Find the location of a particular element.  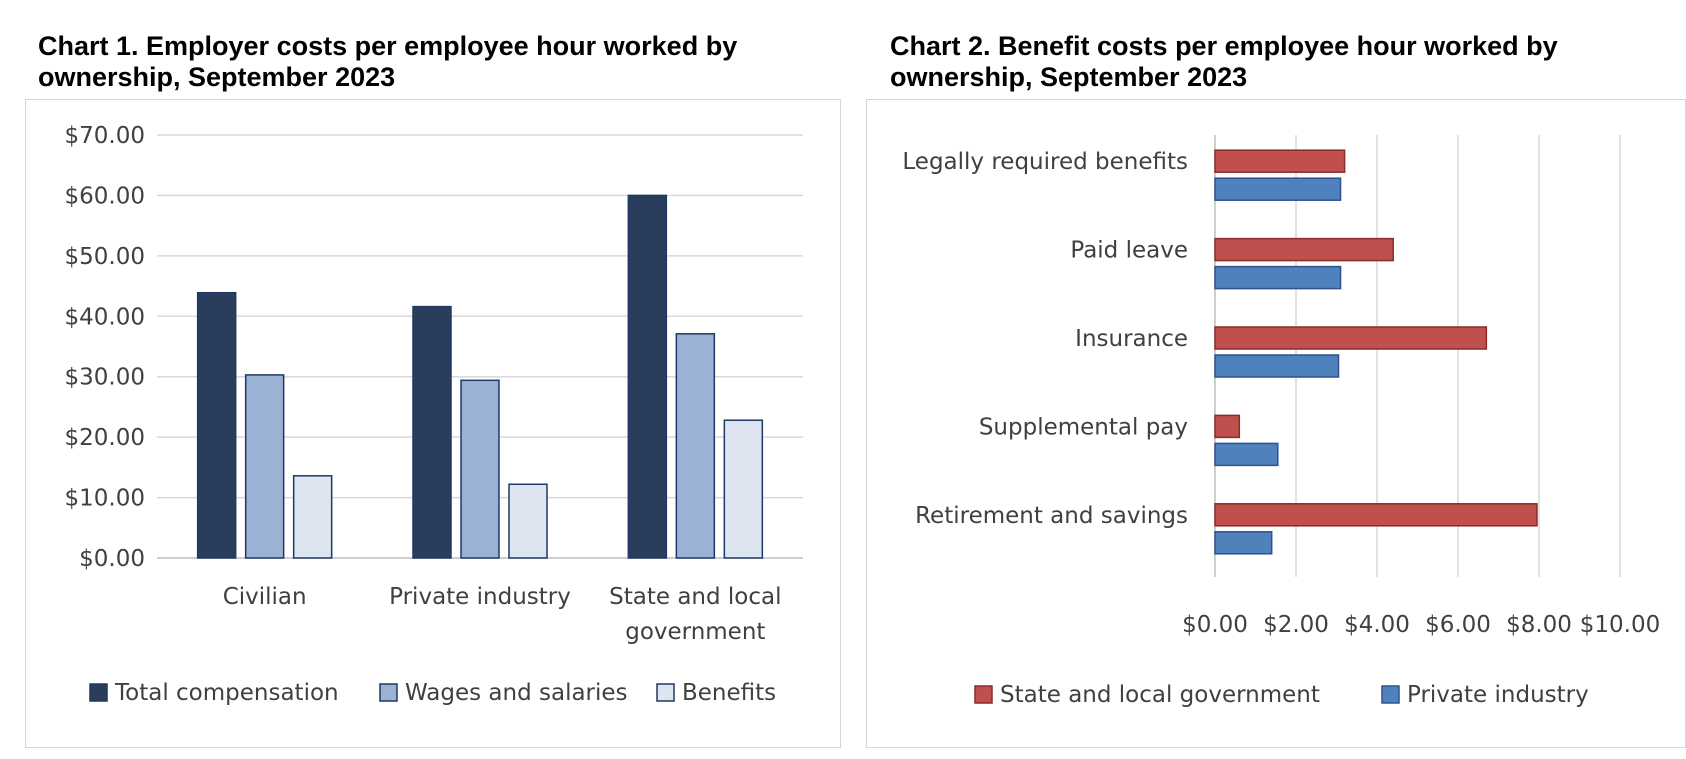

chart2-category-label: Paid leave is located at coordinates (1129, 251).